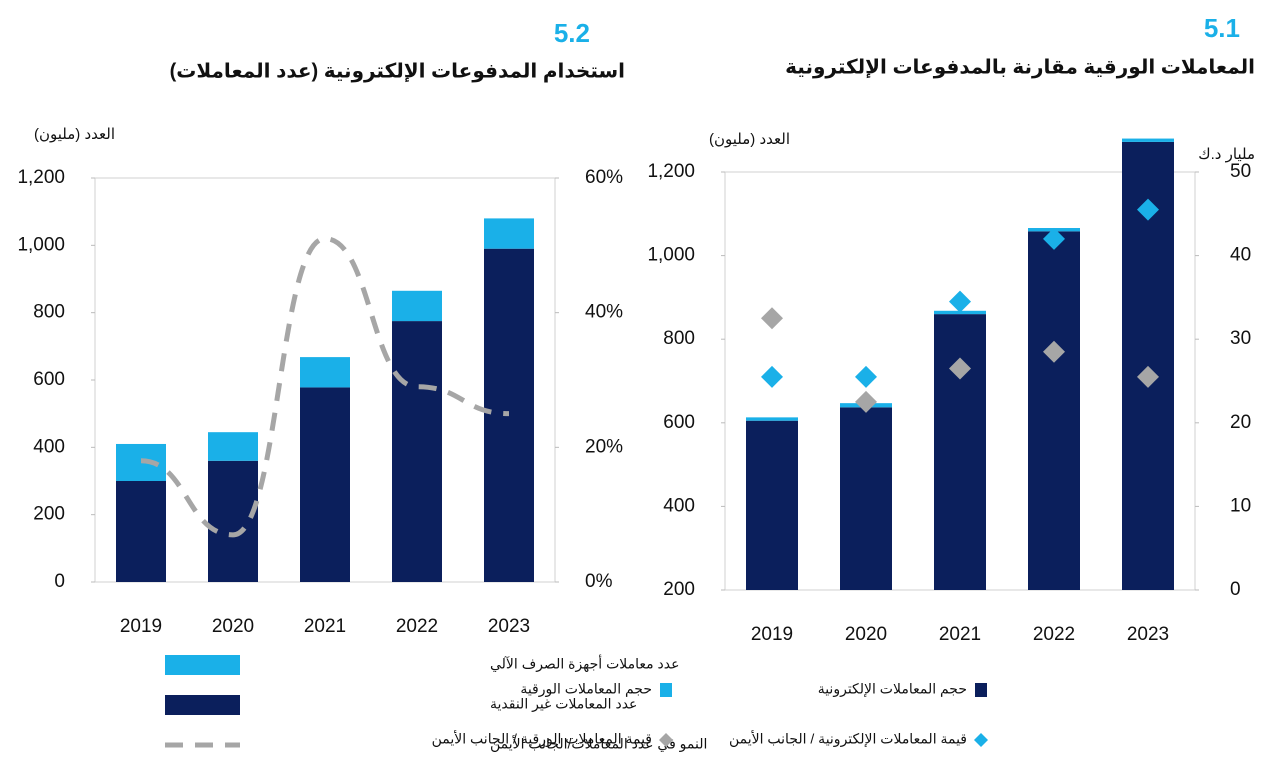 This screenshot has width=1263, height=760. What do you see at coordinates (1235, 589) in the screenshot?
I see `y2-tick-label: 0` at bounding box center [1235, 589].